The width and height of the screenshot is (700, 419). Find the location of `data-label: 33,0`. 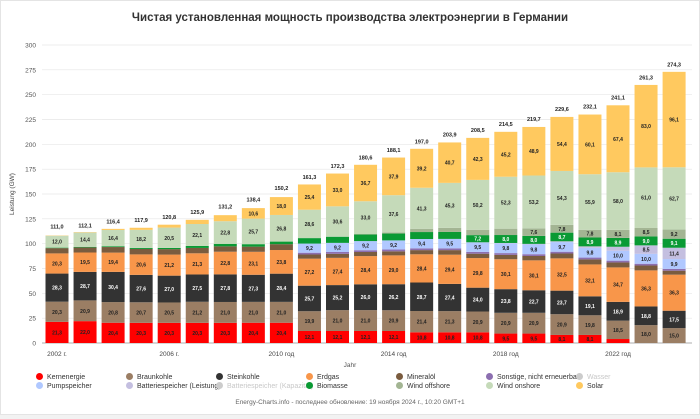

data-label: 33,0 is located at coordinates (338, 191).